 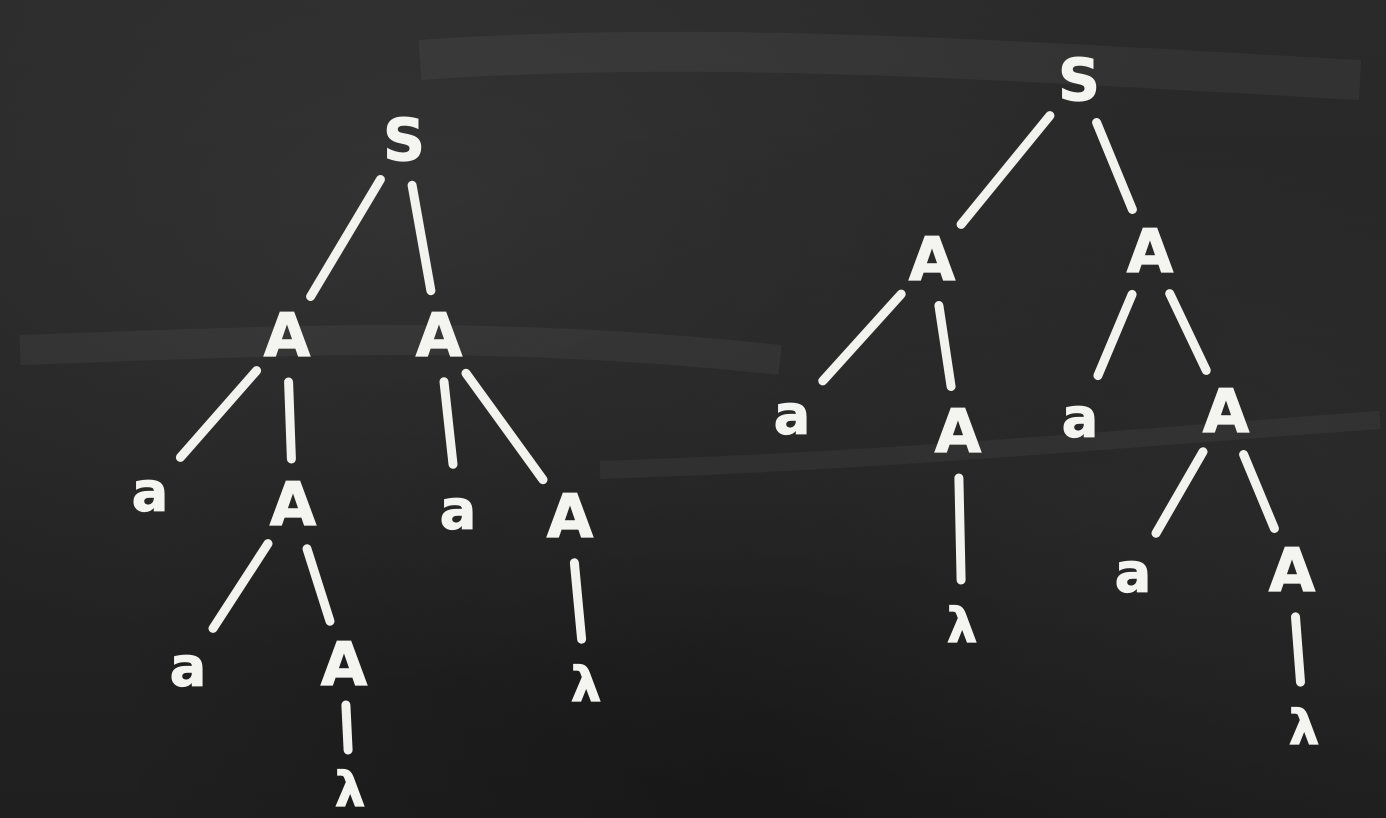 I want to click on tree-node-R8: a, so click(x=1133, y=573).